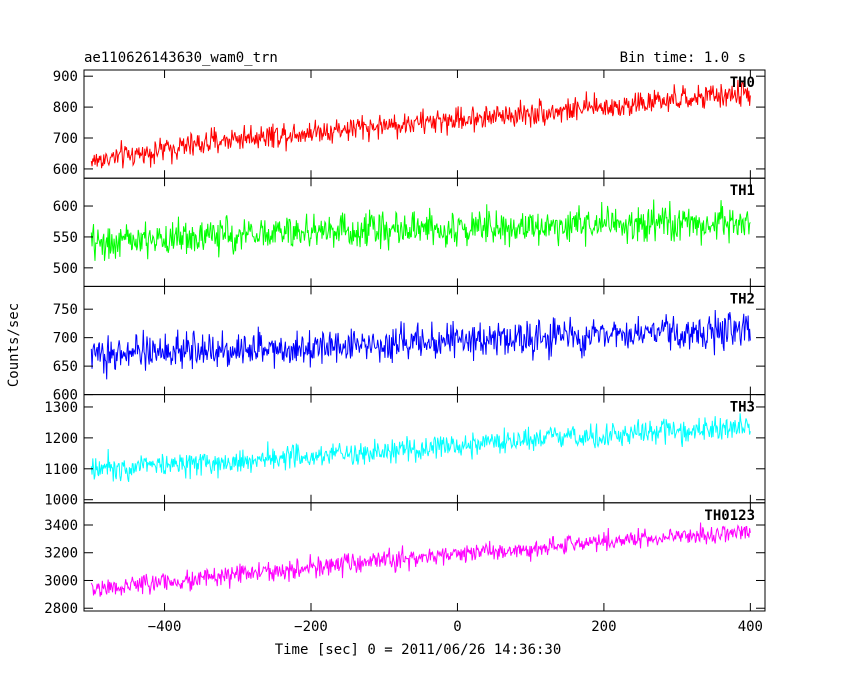 This screenshot has width=850, height=680. I want to click on y-tick-label: 750, so click(65, 310).